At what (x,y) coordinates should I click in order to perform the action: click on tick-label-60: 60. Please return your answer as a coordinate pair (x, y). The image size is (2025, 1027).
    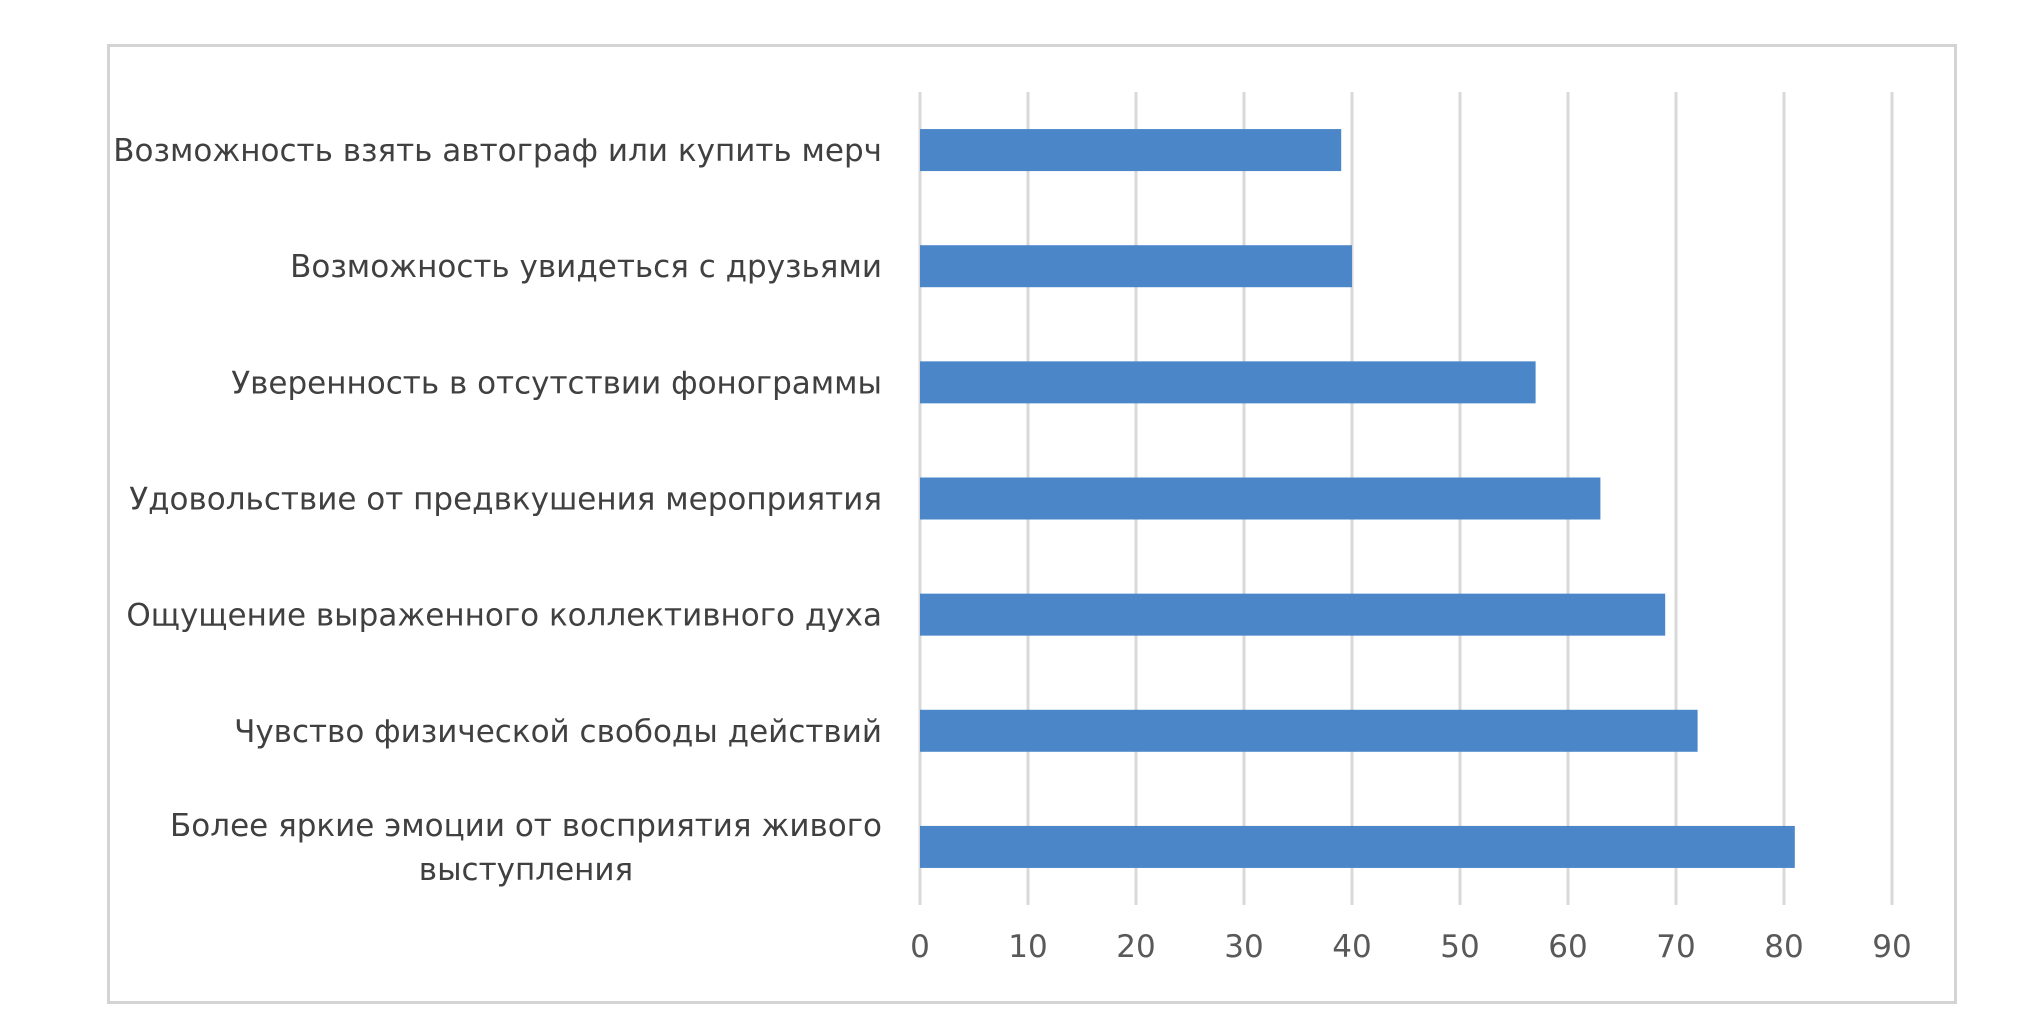
    Looking at the image, I should click on (1567, 947).